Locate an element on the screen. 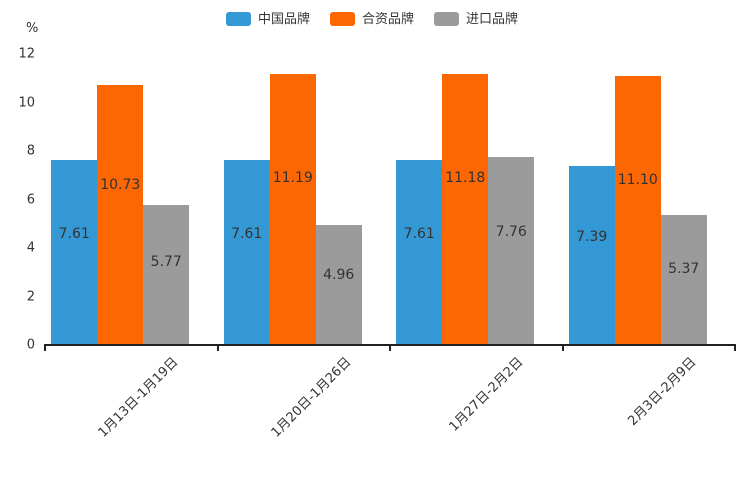 The image size is (744, 496). y-axis-tick-label-0: 0 is located at coordinates (30, 345).